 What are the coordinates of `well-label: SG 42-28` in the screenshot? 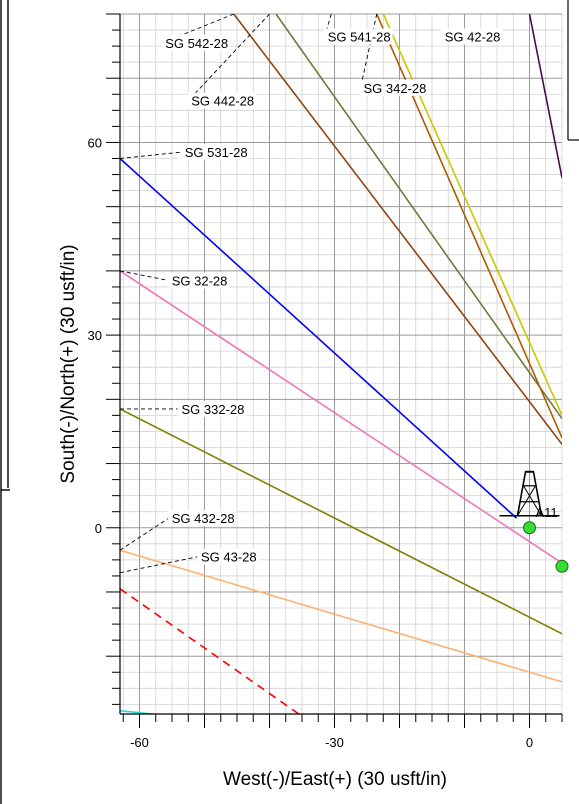 It's located at (473, 36).